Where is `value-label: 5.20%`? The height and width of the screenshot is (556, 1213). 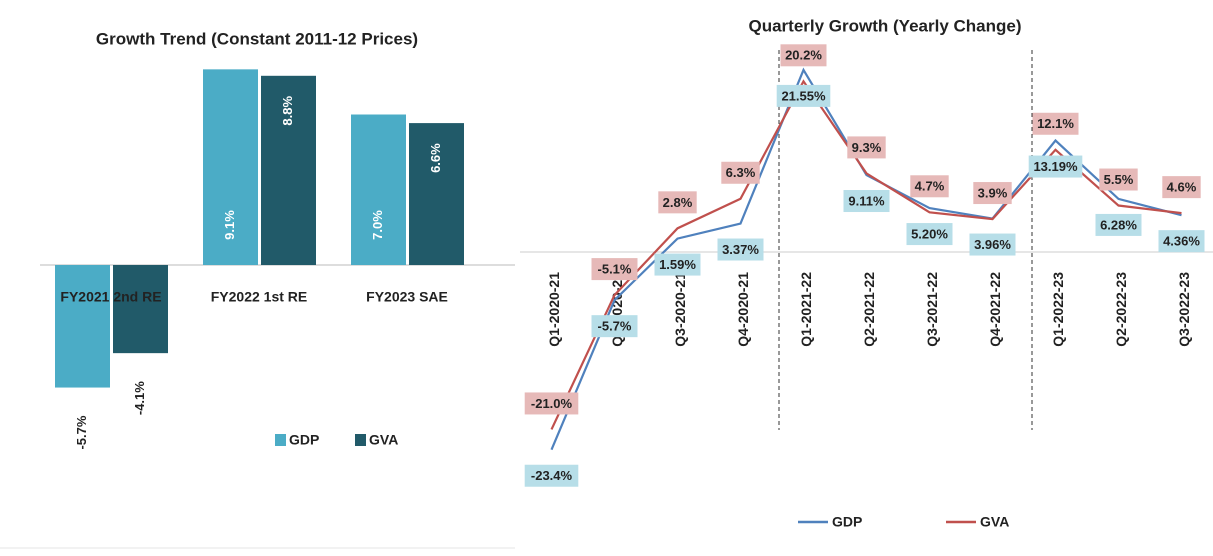
value-label: 5.20% is located at coordinates (929, 233).